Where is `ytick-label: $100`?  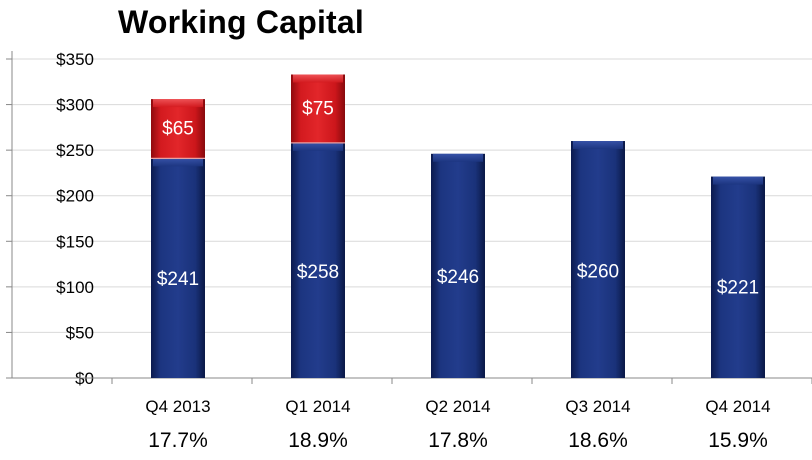 ytick-label: $100 is located at coordinates (75, 287).